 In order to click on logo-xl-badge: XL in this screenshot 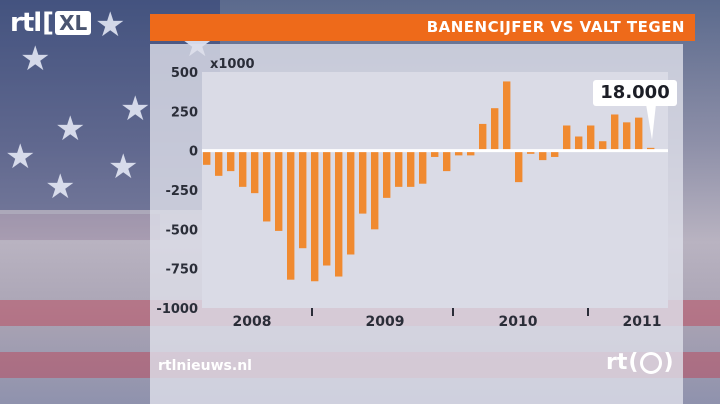, I will do `click(73, 23)`.